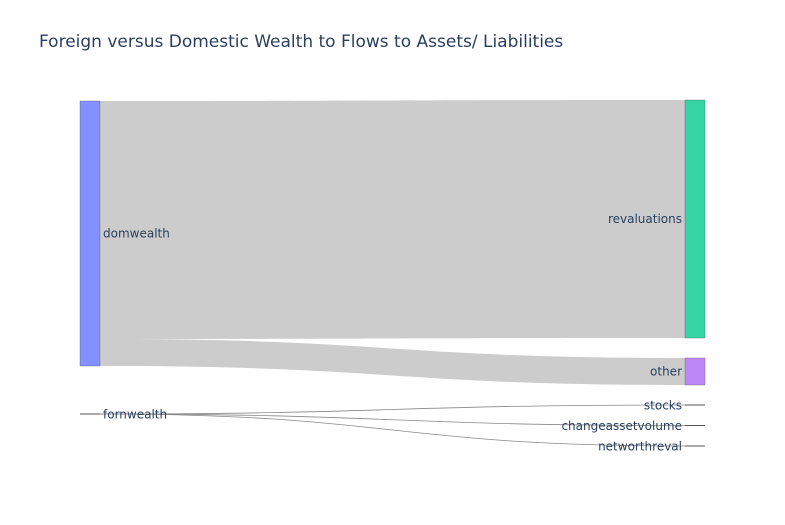 Image resolution: width=785 pixels, height=525 pixels. I want to click on sankey-label-other: other, so click(666, 372).